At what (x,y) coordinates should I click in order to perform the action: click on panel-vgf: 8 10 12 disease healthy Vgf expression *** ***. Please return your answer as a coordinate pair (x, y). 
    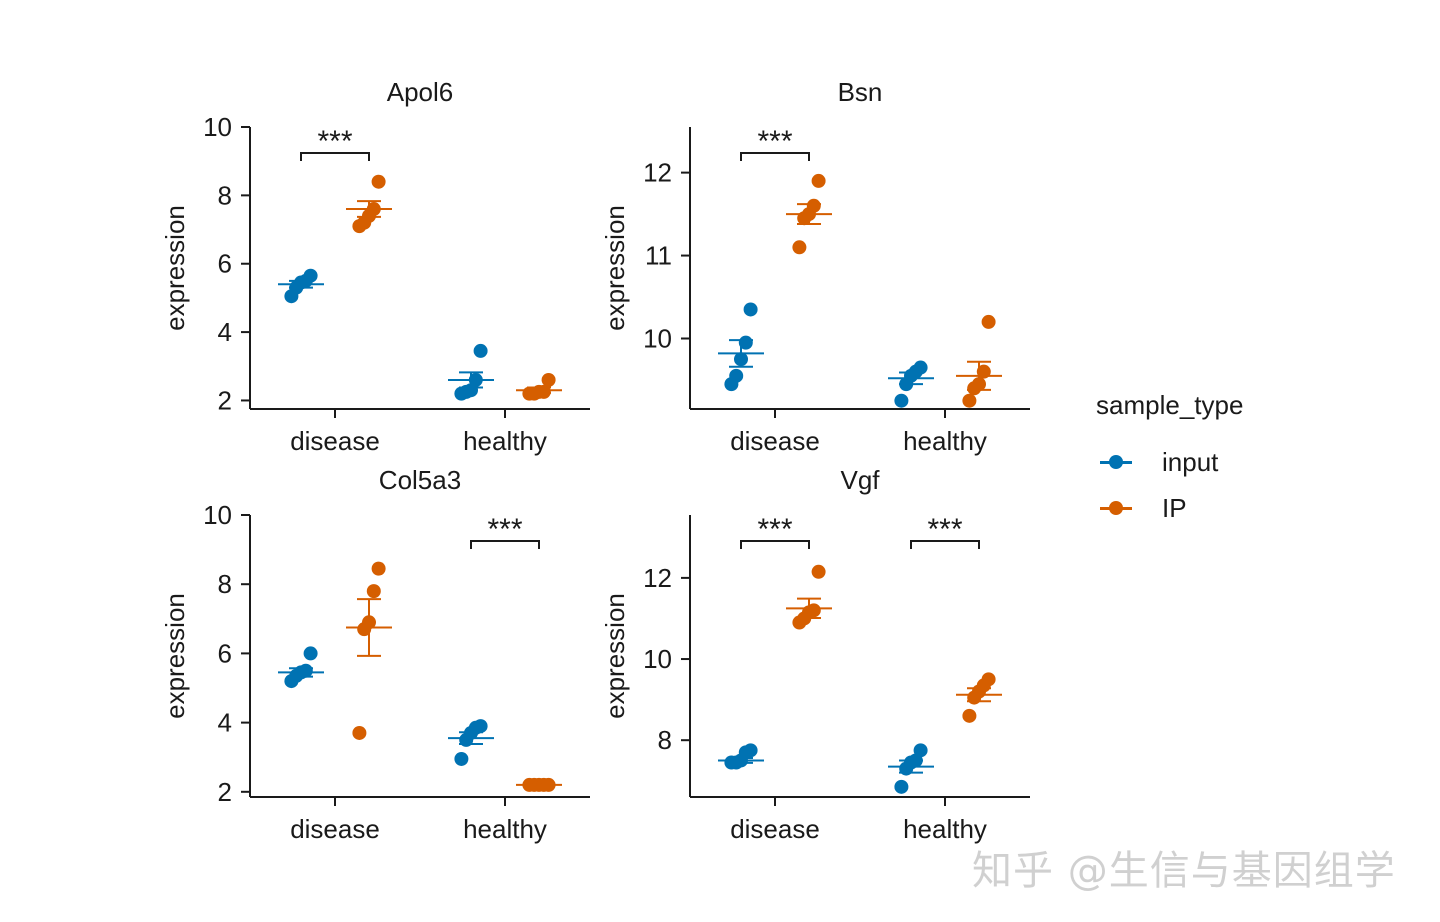
    Looking at the image, I should click on (815, 654).